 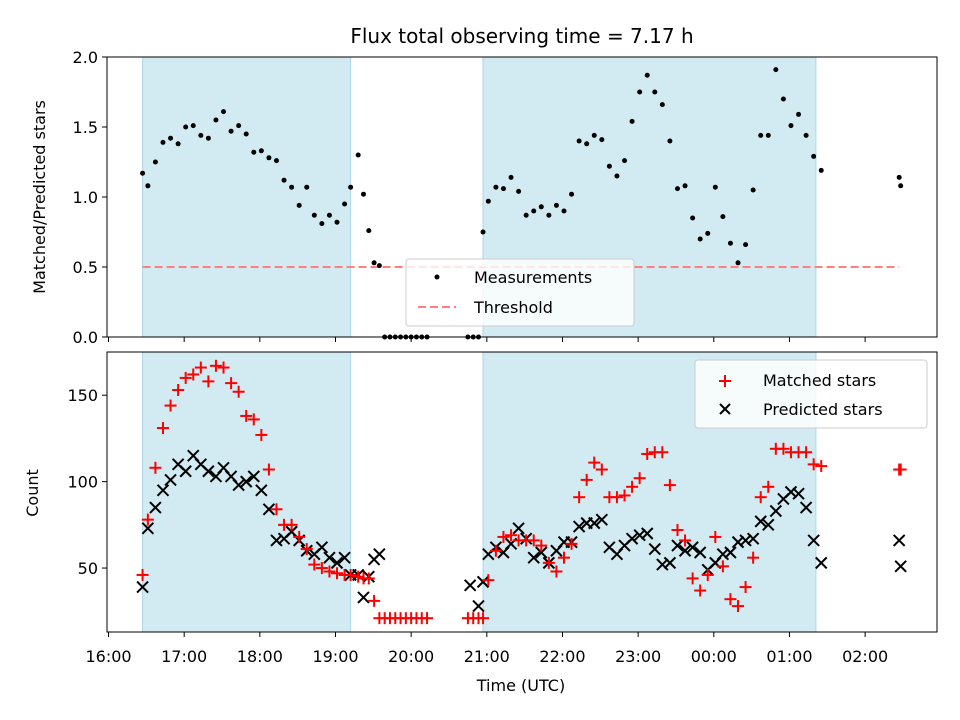 I want to click on x-axis-label: Time (UTC), so click(x=520, y=685).